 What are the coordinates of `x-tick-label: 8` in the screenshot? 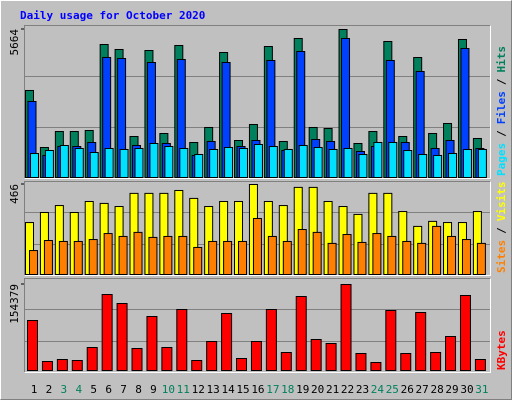 It's located at (138, 389).